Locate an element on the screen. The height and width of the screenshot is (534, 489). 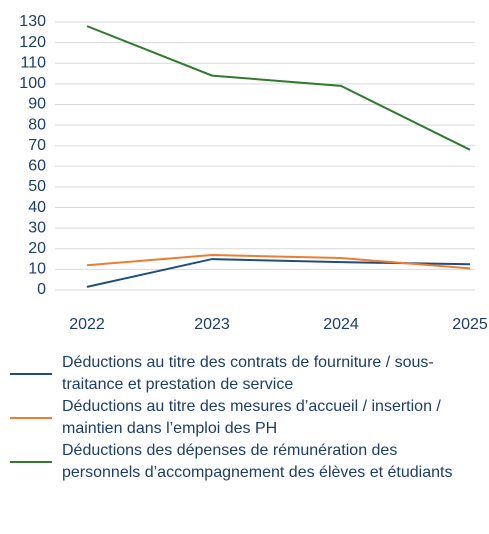
y-tick-label: 90 is located at coordinates (37, 104).